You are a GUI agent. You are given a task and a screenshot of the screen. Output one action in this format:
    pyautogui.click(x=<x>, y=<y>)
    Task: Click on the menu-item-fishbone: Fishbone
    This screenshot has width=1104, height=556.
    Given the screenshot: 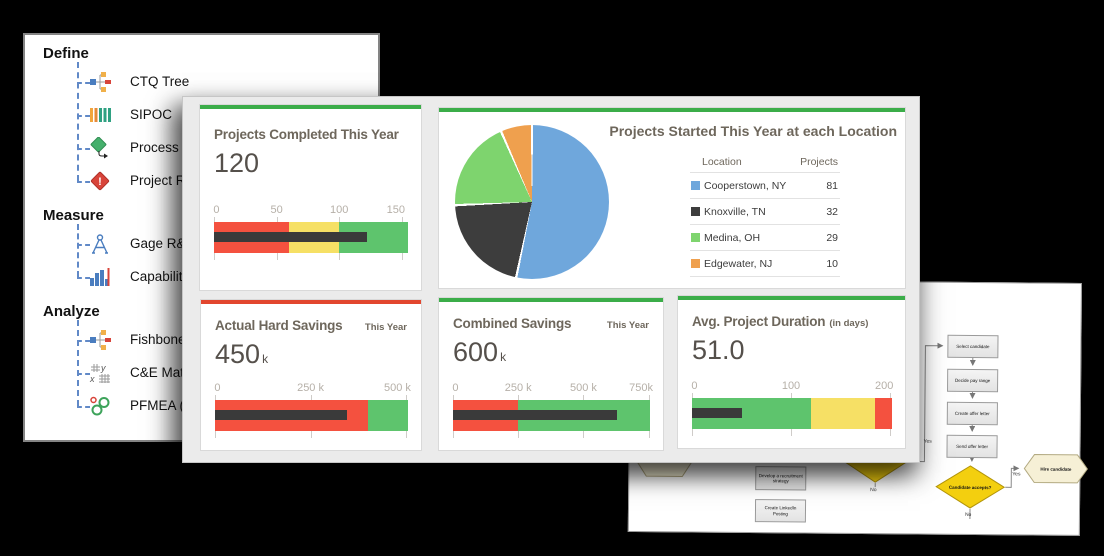 What is the action you would take?
    pyautogui.click(x=210, y=339)
    